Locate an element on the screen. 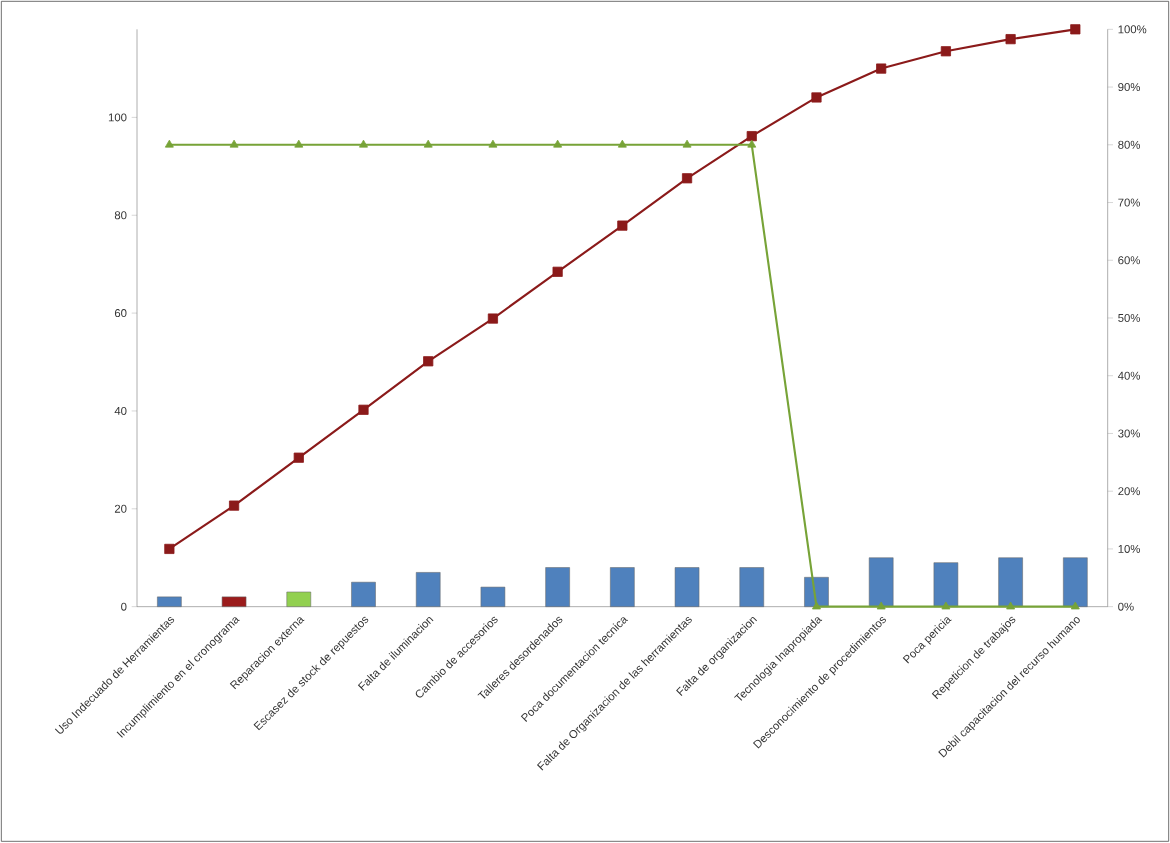  y2-tick-label: 70% is located at coordinates (1129, 202).